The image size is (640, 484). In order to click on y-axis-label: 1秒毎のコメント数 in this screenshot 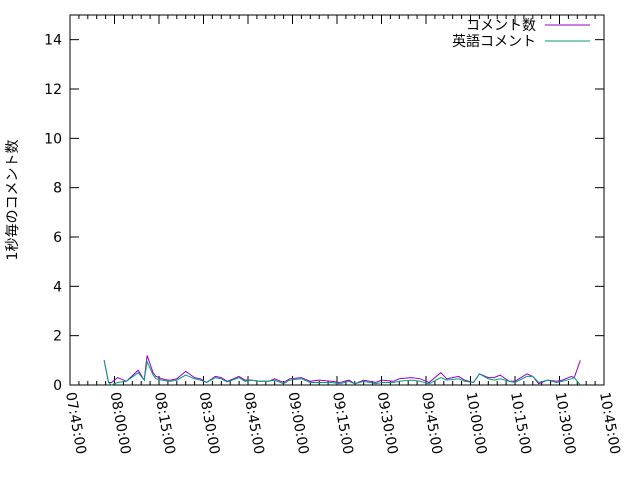, I will do `click(13, 200)`.